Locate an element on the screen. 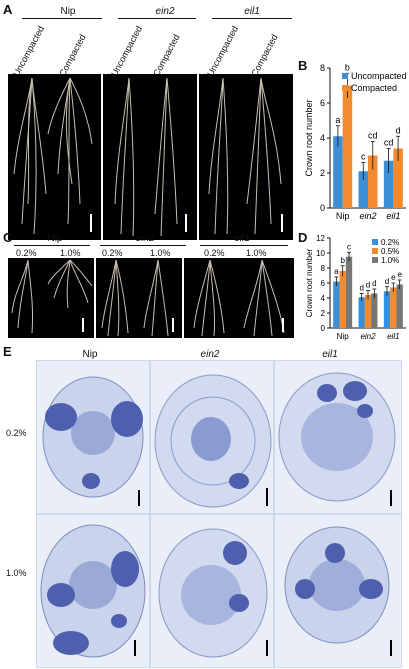 The width and height of the screenshot is (409, 669). section-e-eil1-high is located at coordinates (338, 591).